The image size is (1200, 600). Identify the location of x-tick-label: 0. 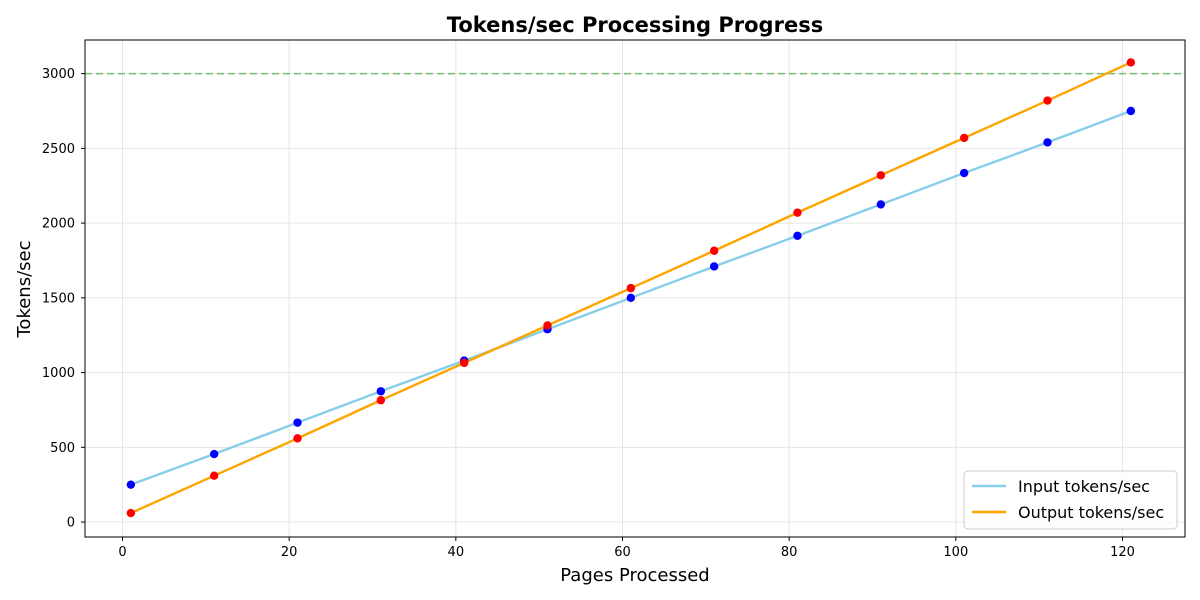
(122, 552).